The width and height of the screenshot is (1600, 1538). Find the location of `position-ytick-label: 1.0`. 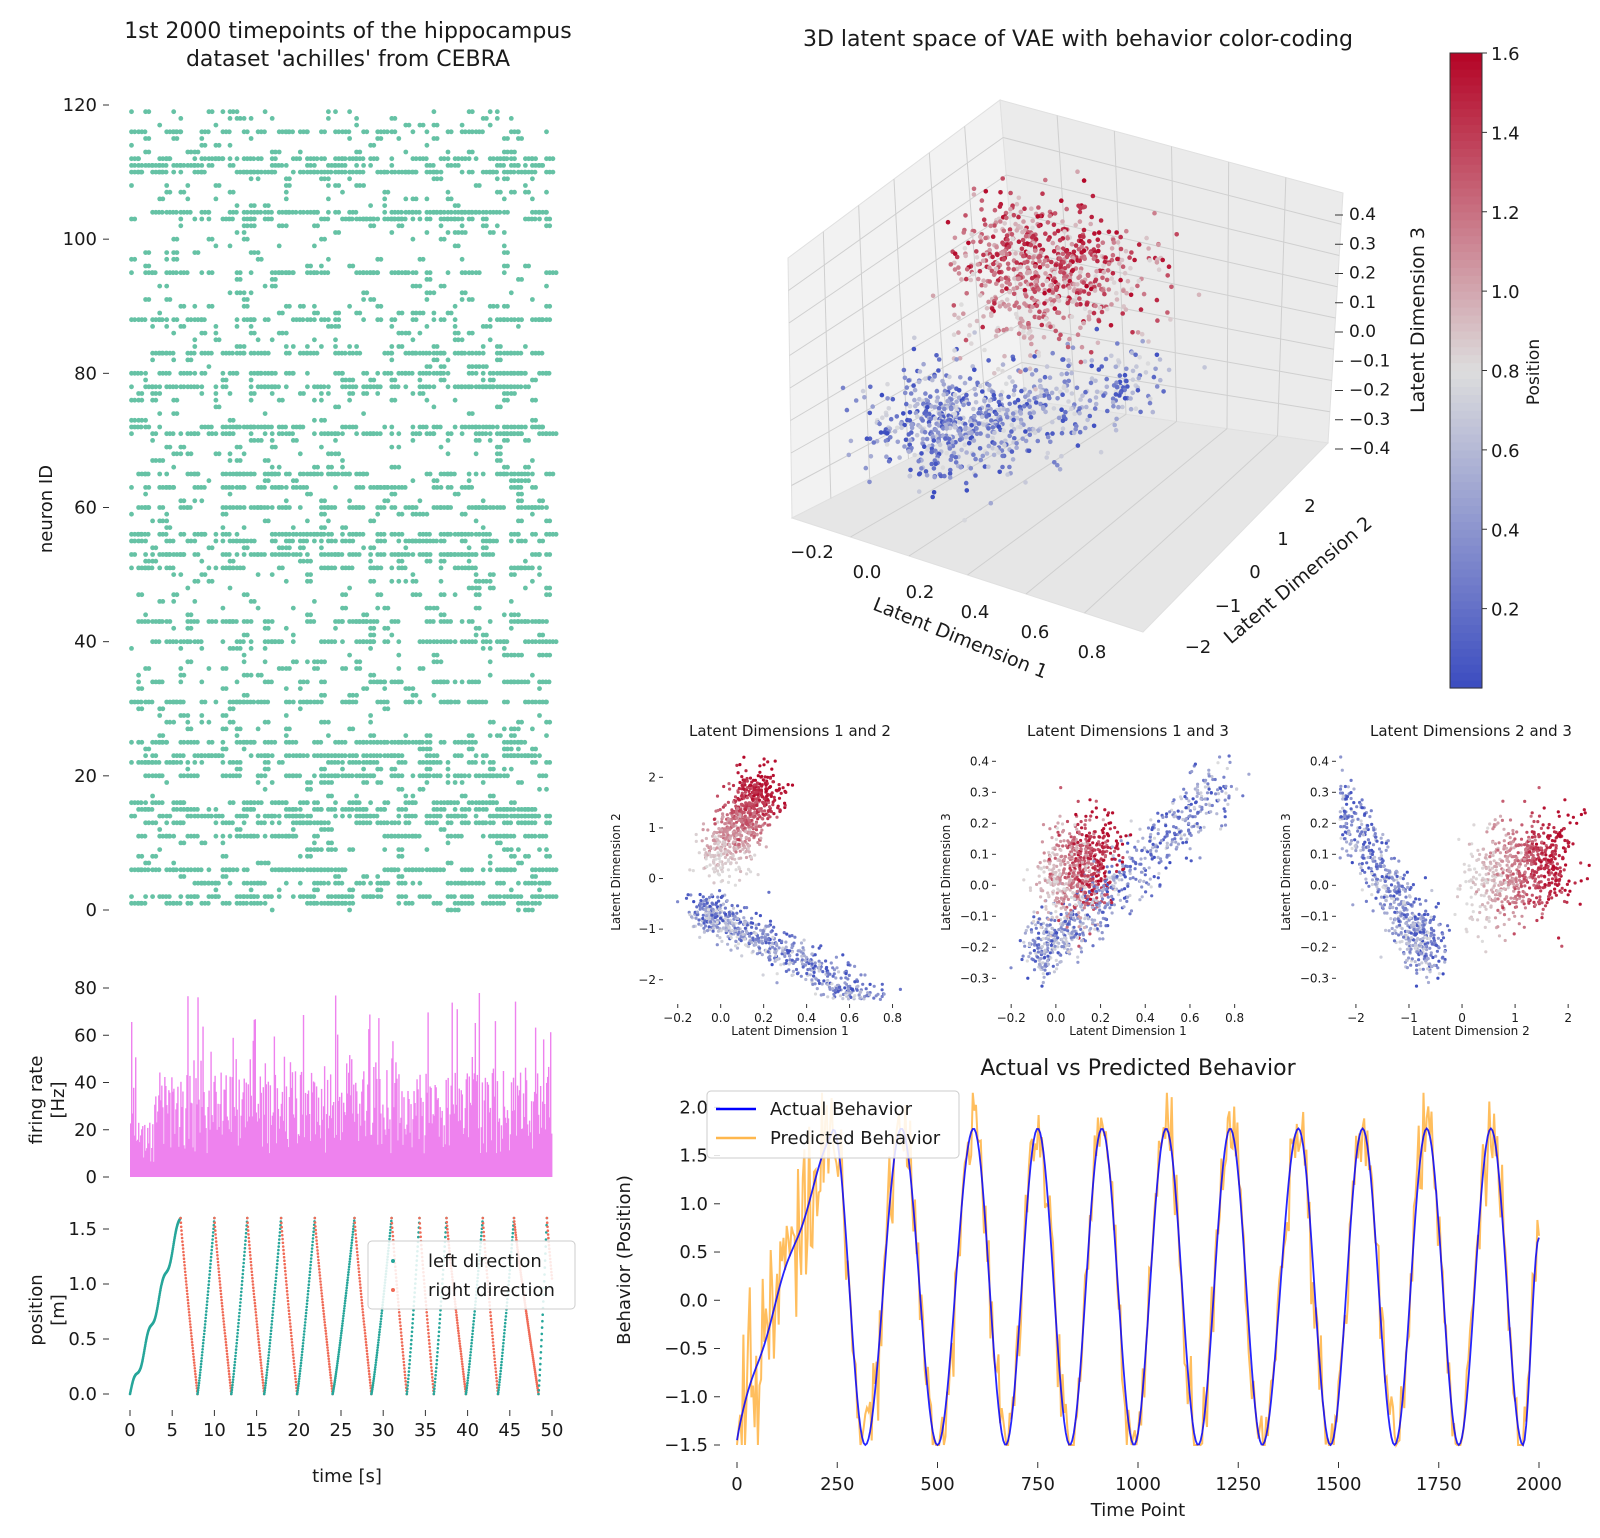

position-ytick-label: 1.0 is located at coordinates (82, 1284).